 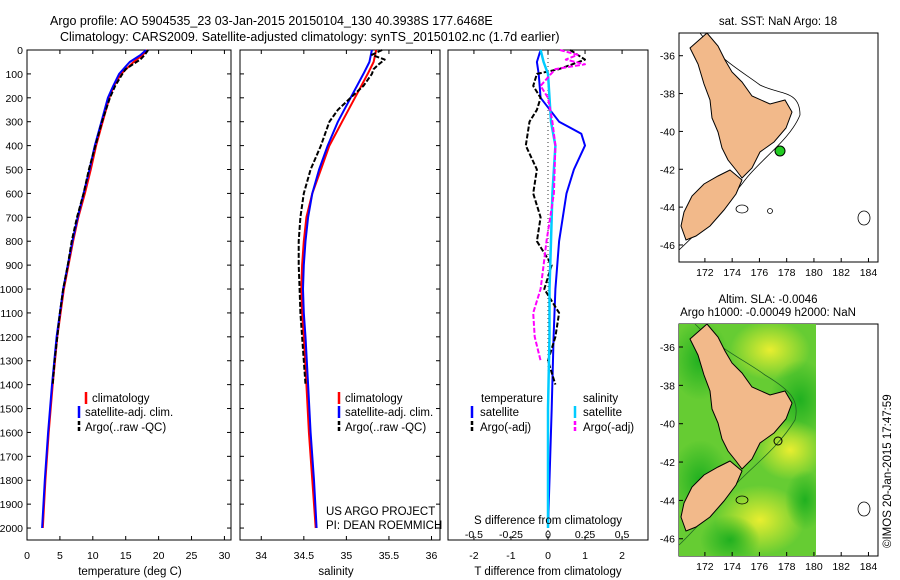 What do you see at coordinates (11, 290) in the screenshot?
I see `y-tick-label: 1000` at bounding box center [11, 290].